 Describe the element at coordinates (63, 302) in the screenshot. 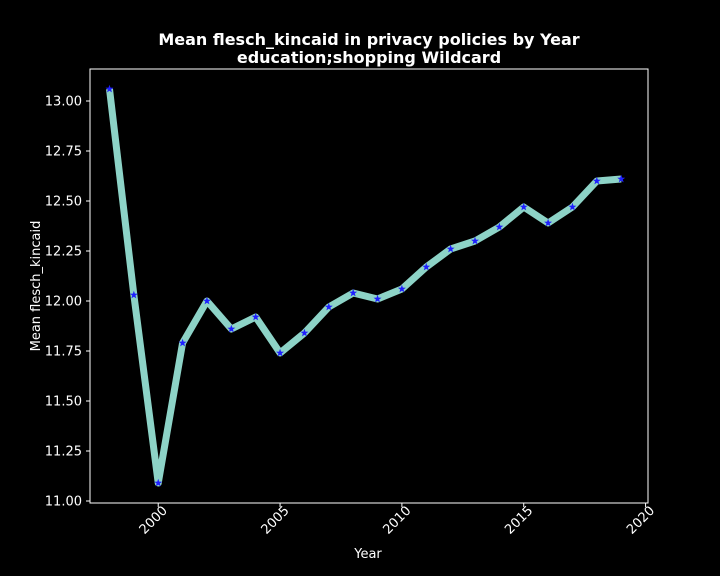

I see `y-tick-label: 12.00` at that location.